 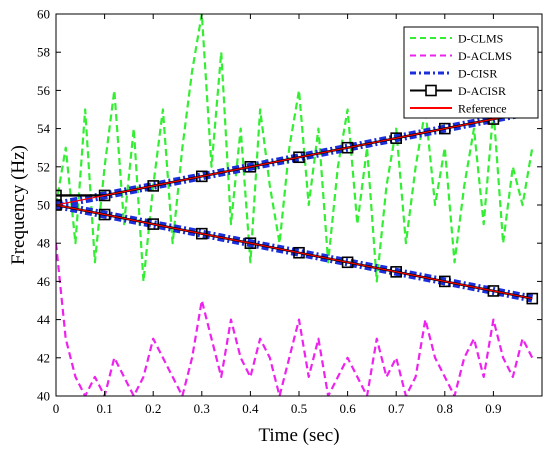 What do you see at coordinates (445, 408) in the screenshot?
I see `x-tick-label: 0.8` at bounding box center [445, 408].